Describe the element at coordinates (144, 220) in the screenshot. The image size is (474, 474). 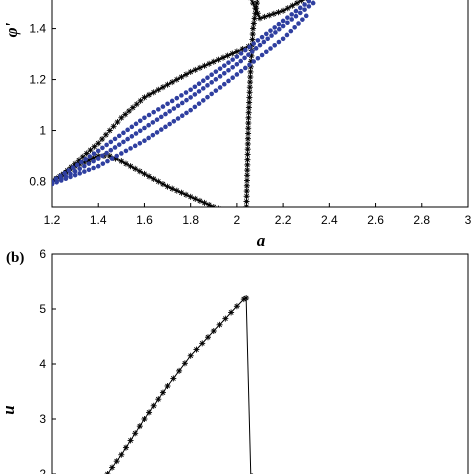
I see `x-tick-label: 1.6` at that location.